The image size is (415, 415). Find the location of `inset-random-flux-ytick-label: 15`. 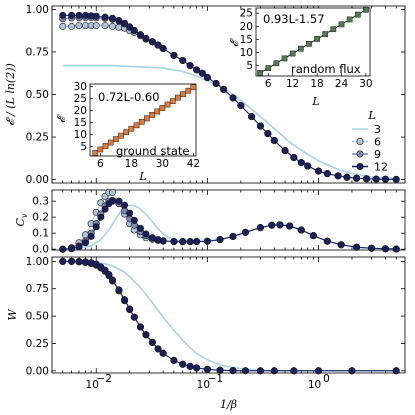

inset-random-flux-ytick-label: 15 is located at coordinates (246, 40).